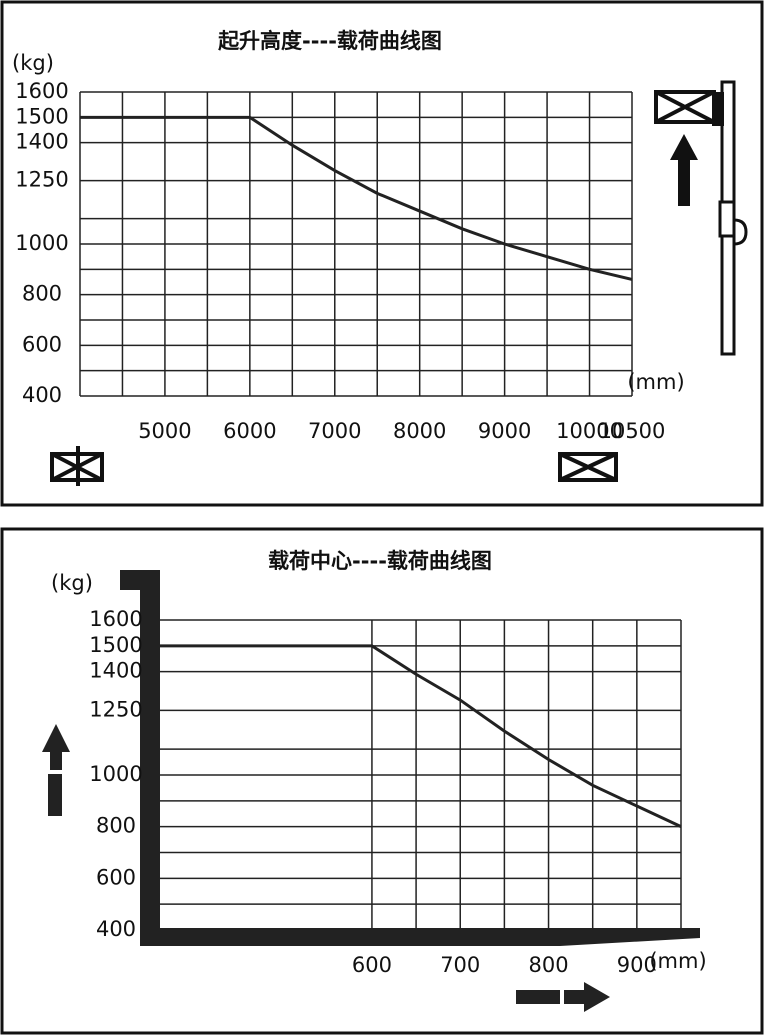 This screenshot has height=1036, width=765. Describe the element at coordinates (632, 431) in the screenshot. I see `x-tick-label: 10500` at that location.